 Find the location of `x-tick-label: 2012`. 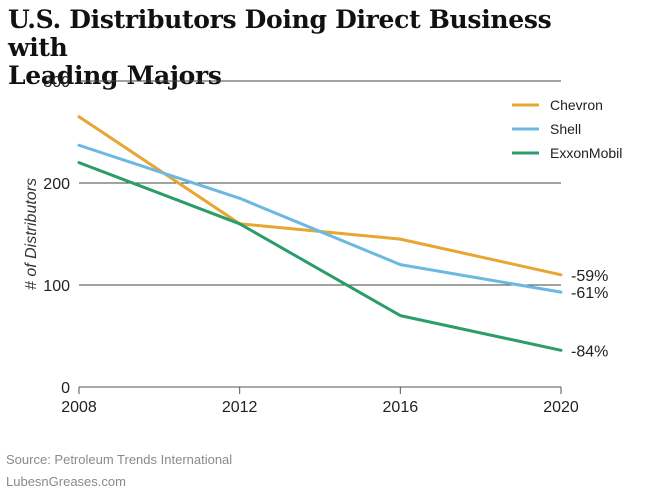

x-tick-label: 2012 is located at coordinates (240, 407).